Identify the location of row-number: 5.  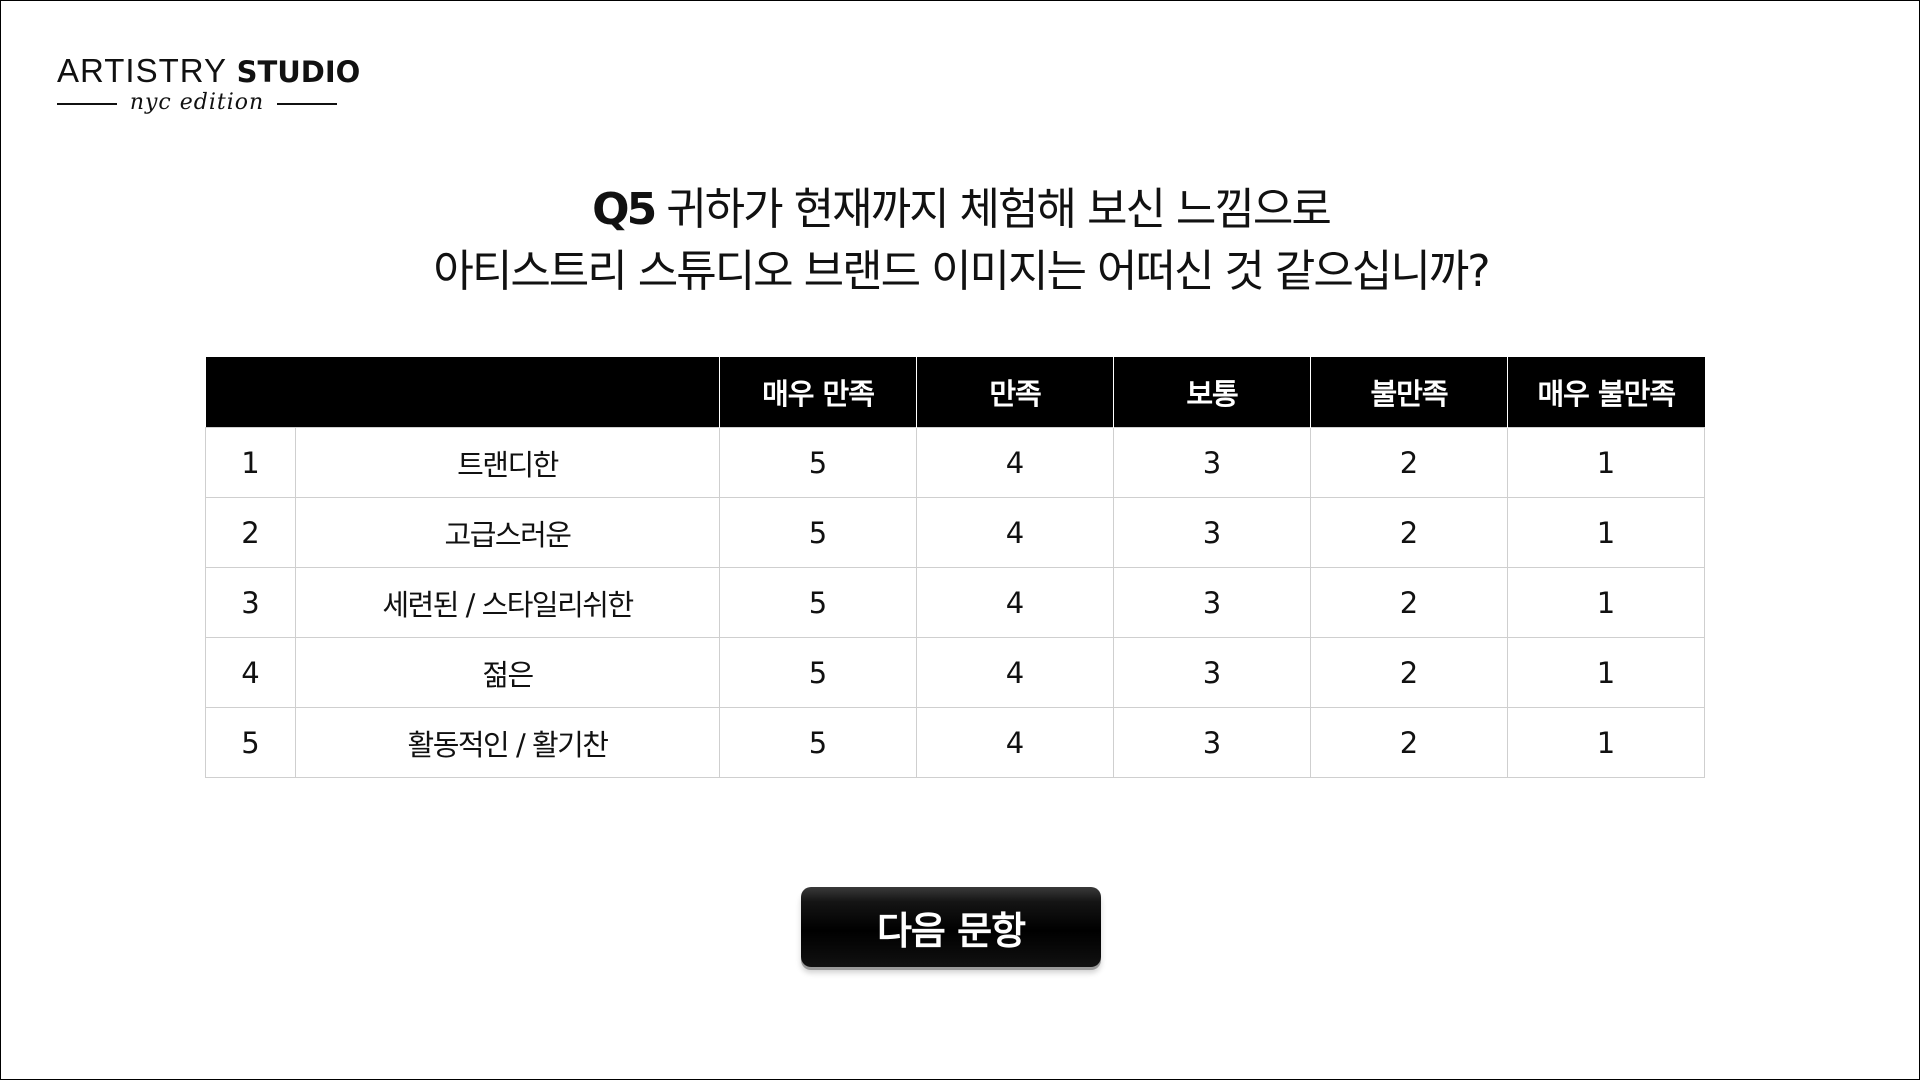
(250, 742).